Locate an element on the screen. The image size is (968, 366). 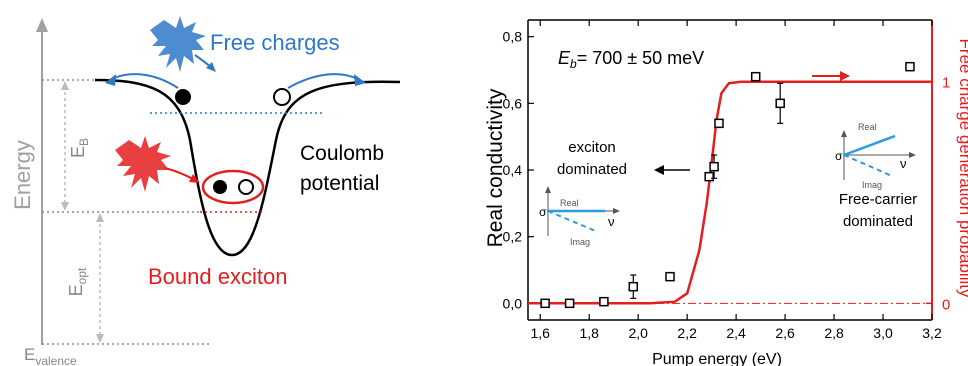
free-arrow-right-head is located at coordinates (360, 80).